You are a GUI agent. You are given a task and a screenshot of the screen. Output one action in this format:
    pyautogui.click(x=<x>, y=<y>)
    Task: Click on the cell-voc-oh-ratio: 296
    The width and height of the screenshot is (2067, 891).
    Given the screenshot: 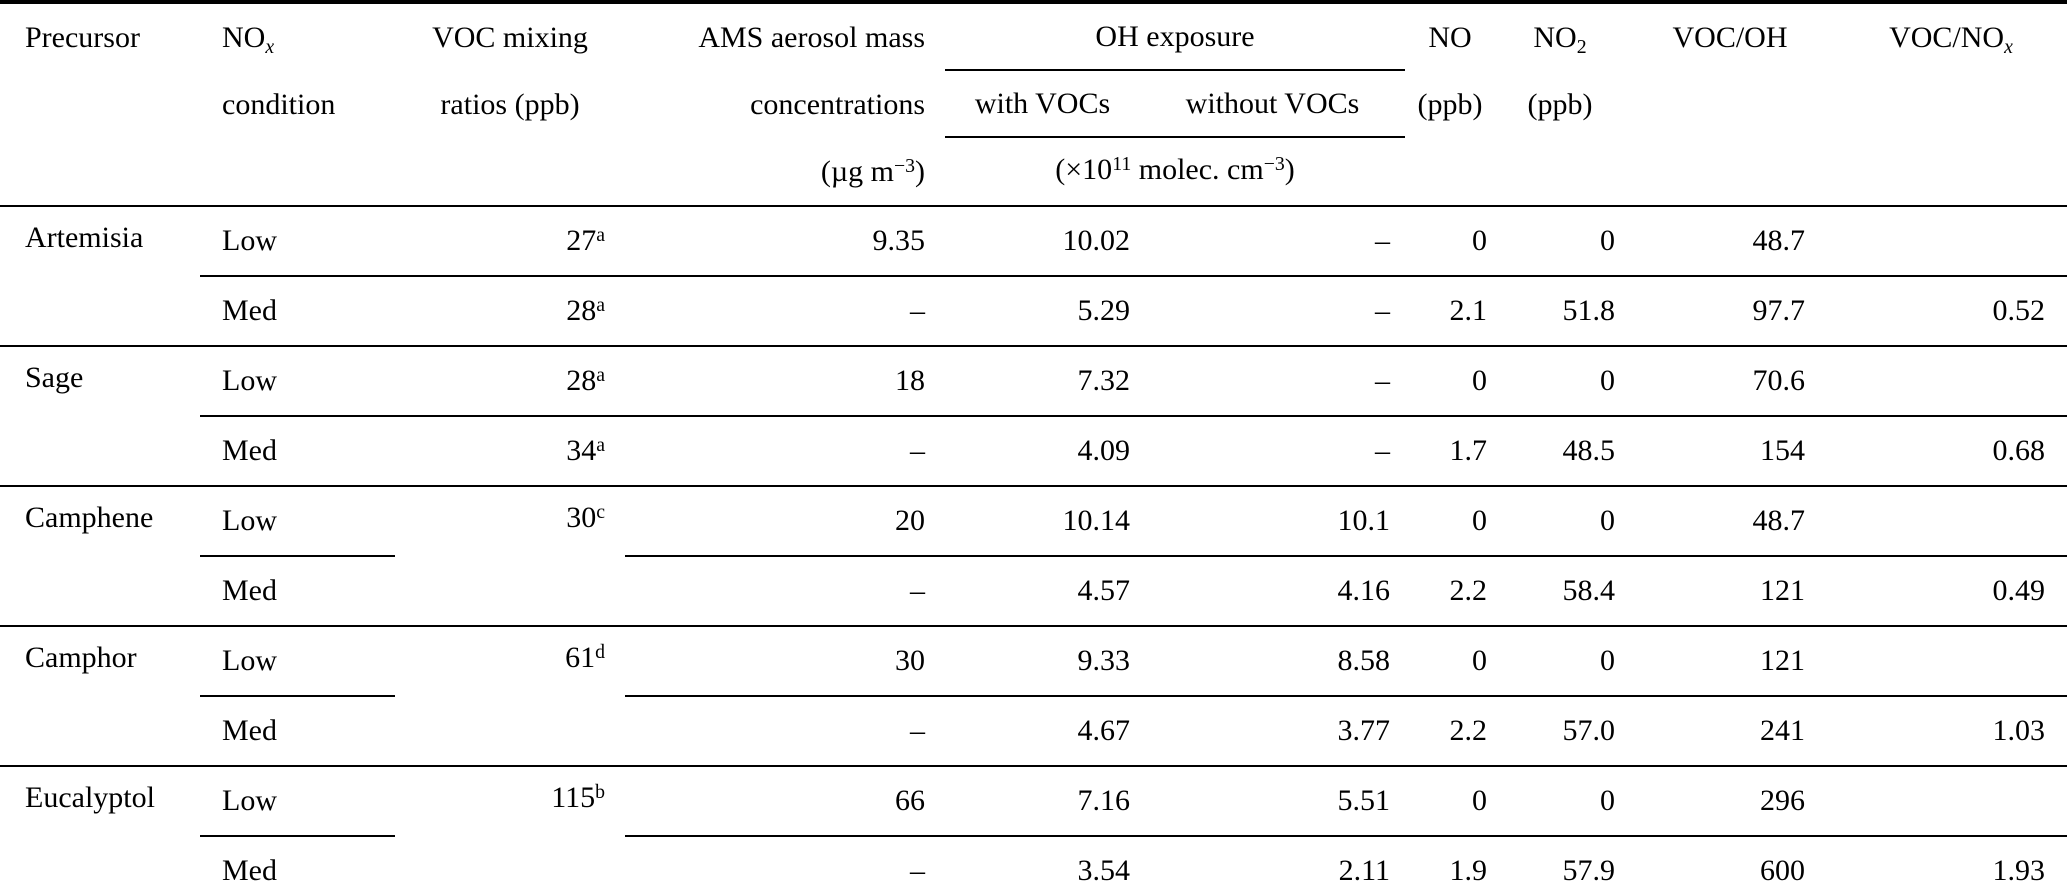 What is the action you would take?
    pyautogui.click(x=1730, y=801)
    